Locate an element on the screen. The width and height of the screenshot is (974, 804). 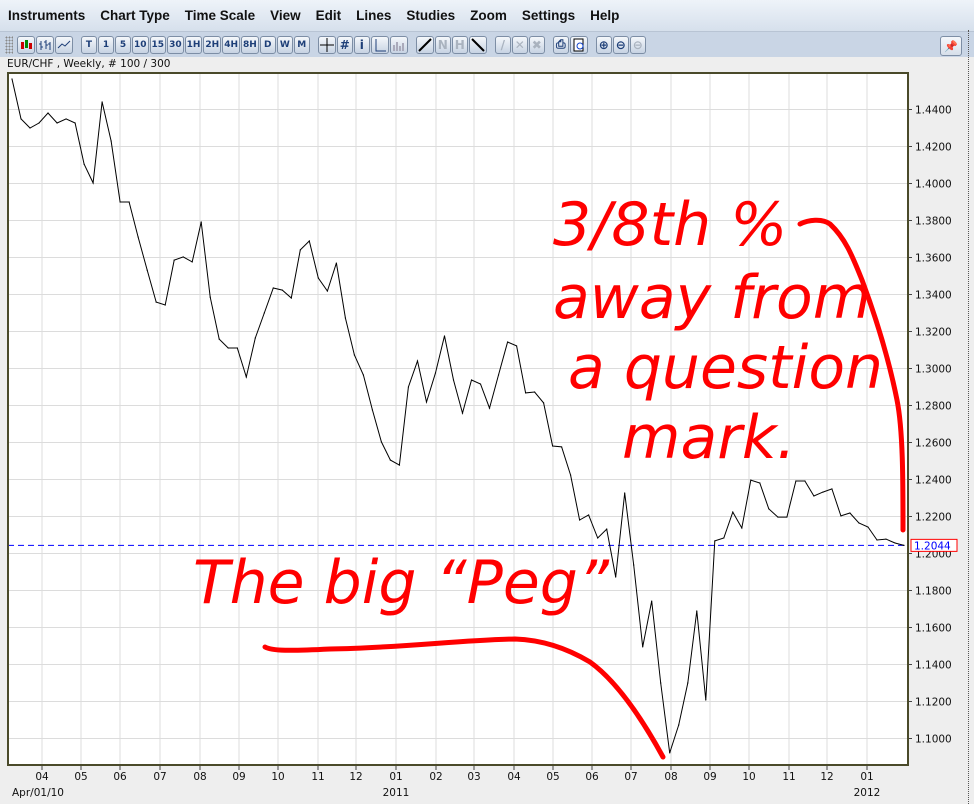
channel-icon: H is located at coordinates (459, 44).